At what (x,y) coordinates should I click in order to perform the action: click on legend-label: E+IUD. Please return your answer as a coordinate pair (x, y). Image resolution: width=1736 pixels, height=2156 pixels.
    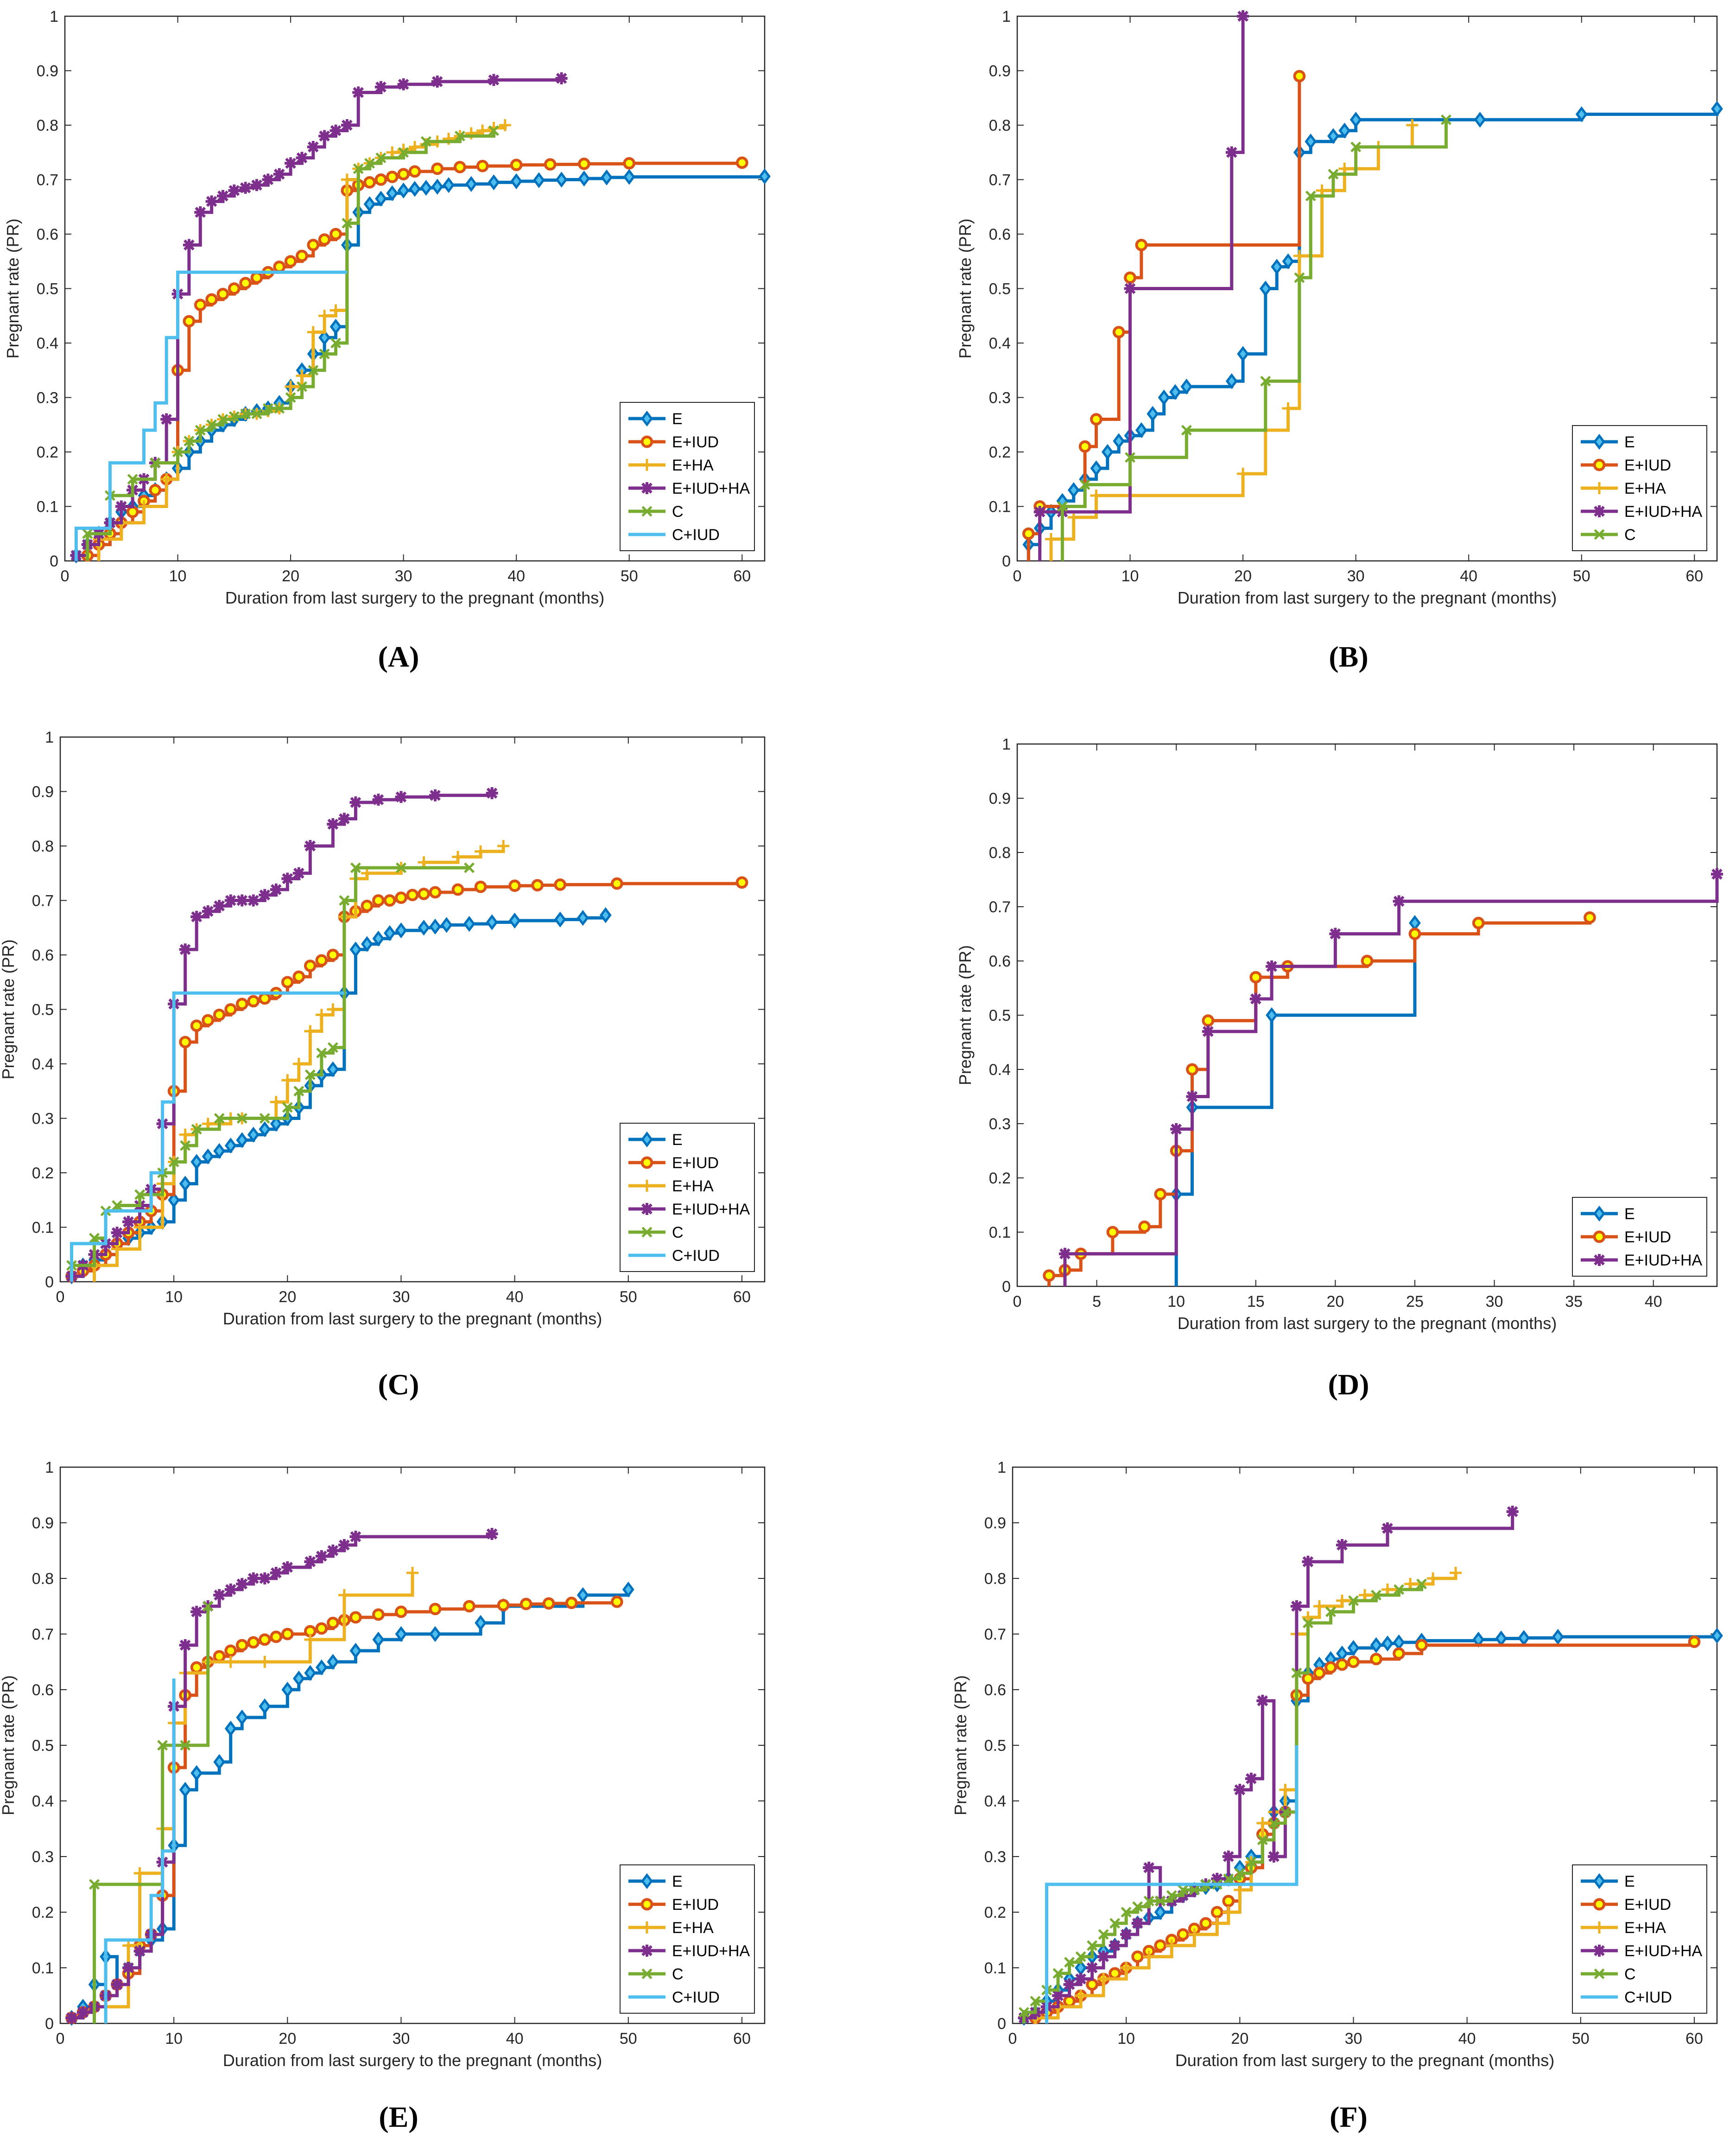
    Looking at the image, I should click on (695, 1905).